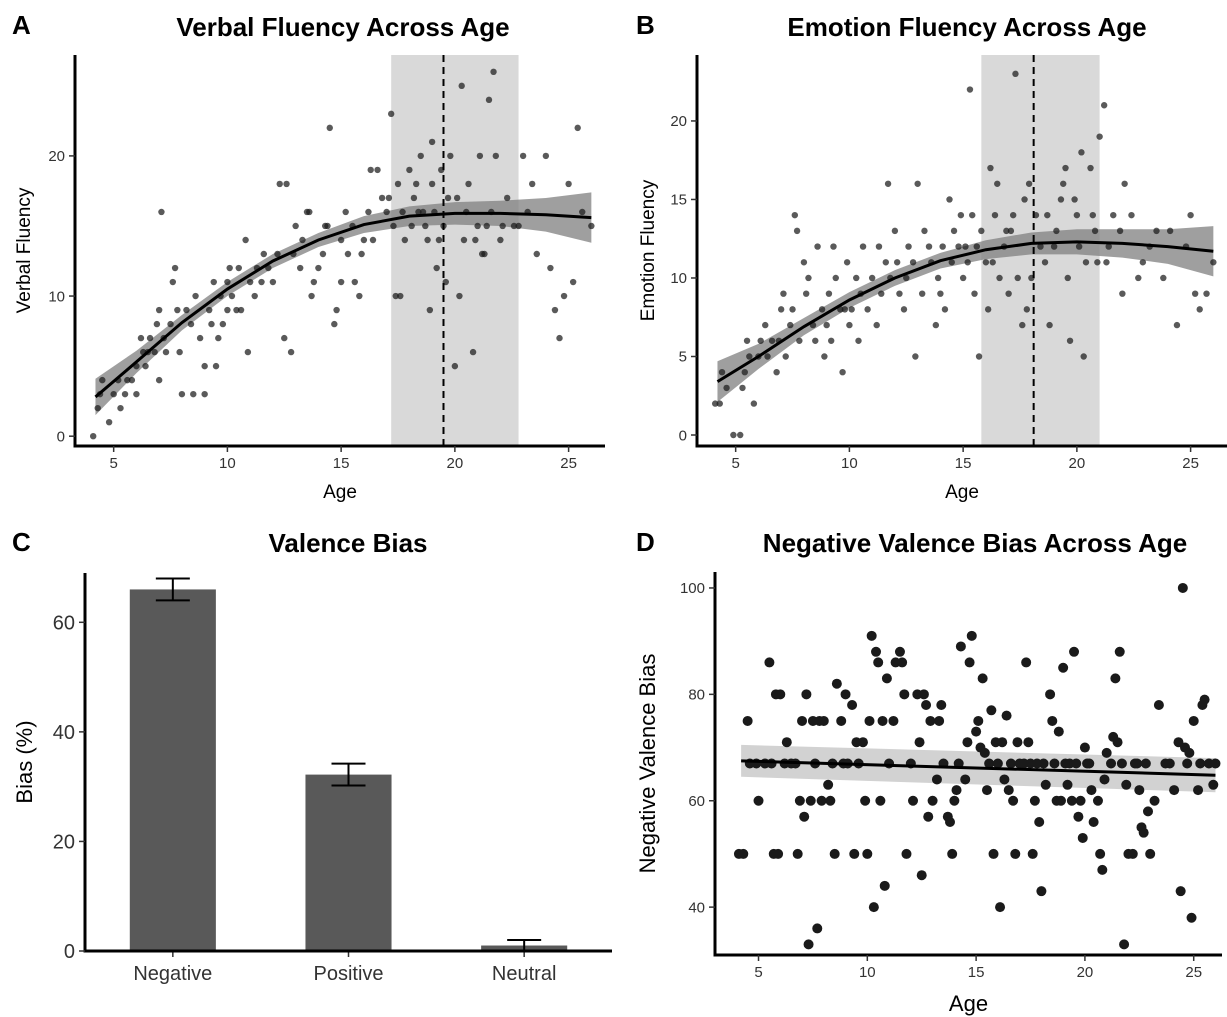 This screenshot has width=1227, height=1017. What do you see at coordinates (683, 435) in the screenshot?
I see `y-tick-label: 0` at bounding box center [683, 435].